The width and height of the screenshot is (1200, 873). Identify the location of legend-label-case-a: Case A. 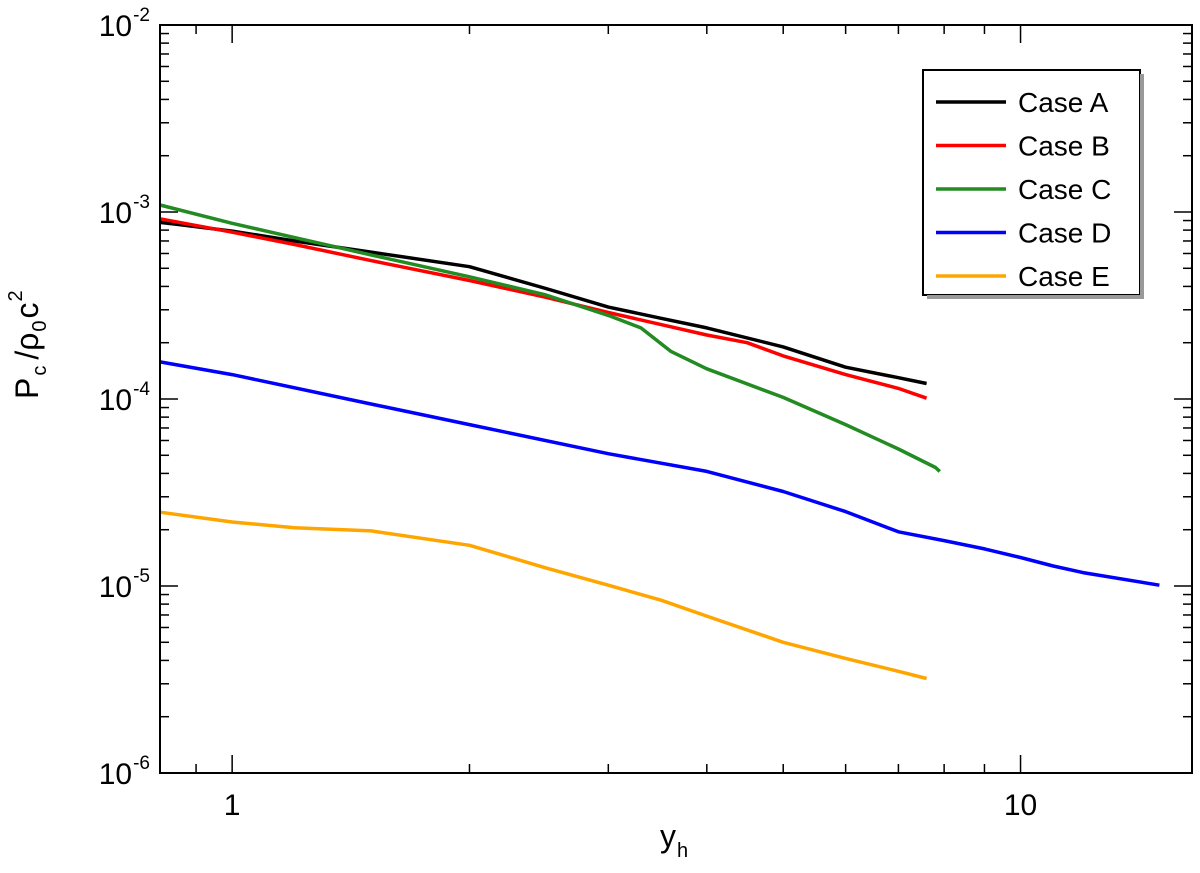
(1063, 102).